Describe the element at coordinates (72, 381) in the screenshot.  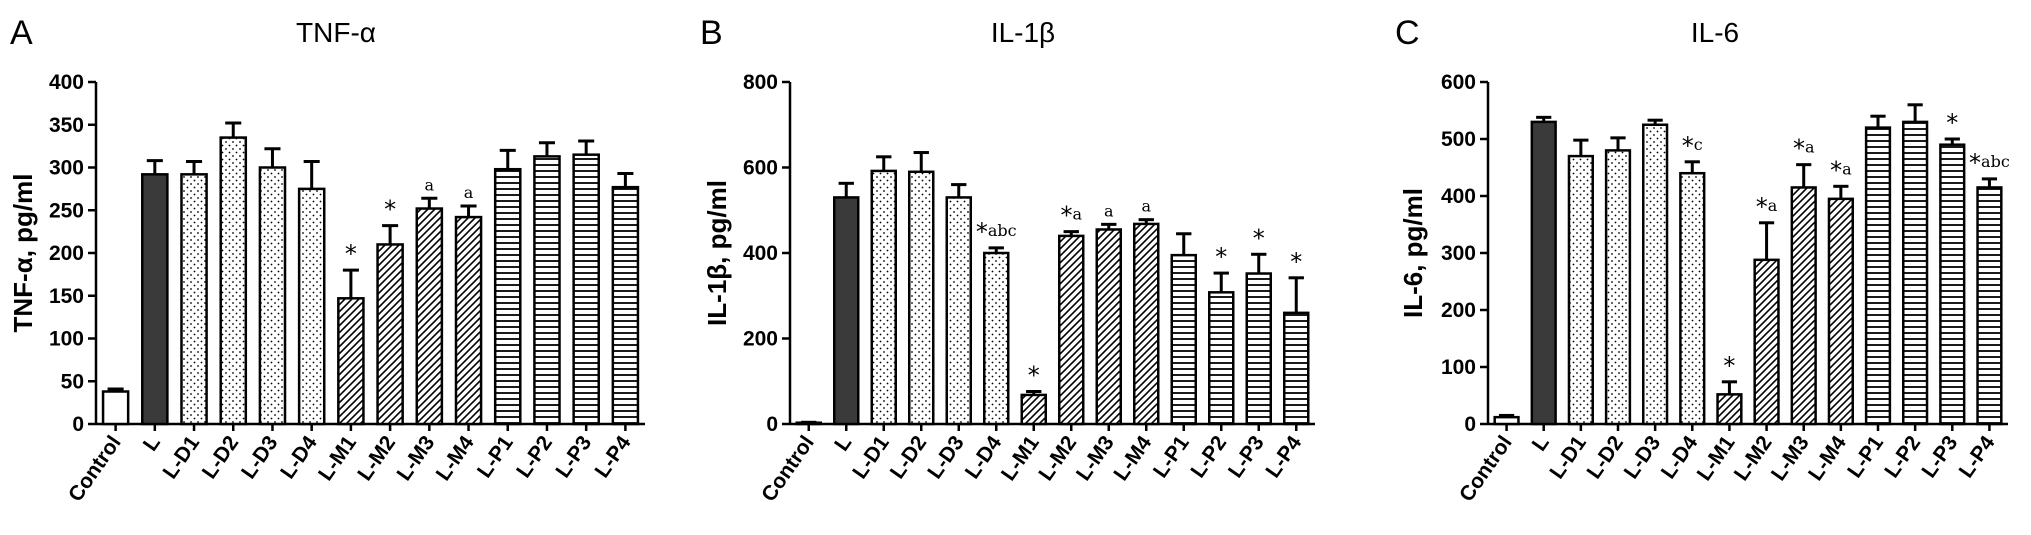
I see `y-tick-label: 50` at that location.